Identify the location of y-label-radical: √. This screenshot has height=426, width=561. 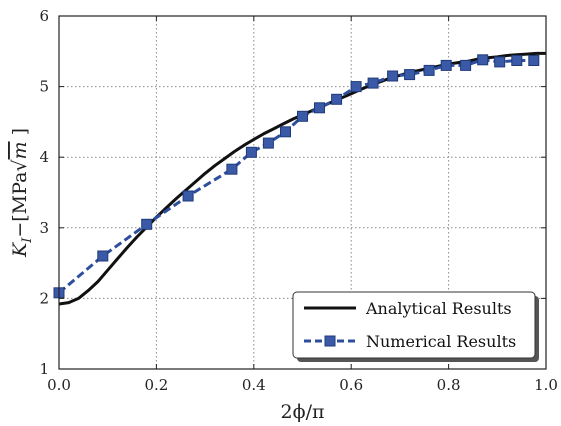
(20, 165).